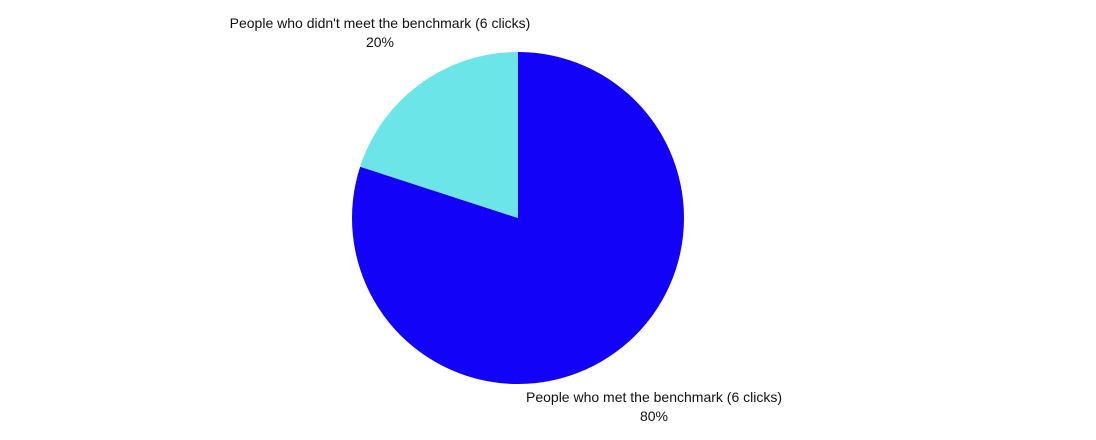  What do you see at coordinates (439, 134) in the screenshot?
I see `pie-slice-not-met` at bounding box center [439, 134].